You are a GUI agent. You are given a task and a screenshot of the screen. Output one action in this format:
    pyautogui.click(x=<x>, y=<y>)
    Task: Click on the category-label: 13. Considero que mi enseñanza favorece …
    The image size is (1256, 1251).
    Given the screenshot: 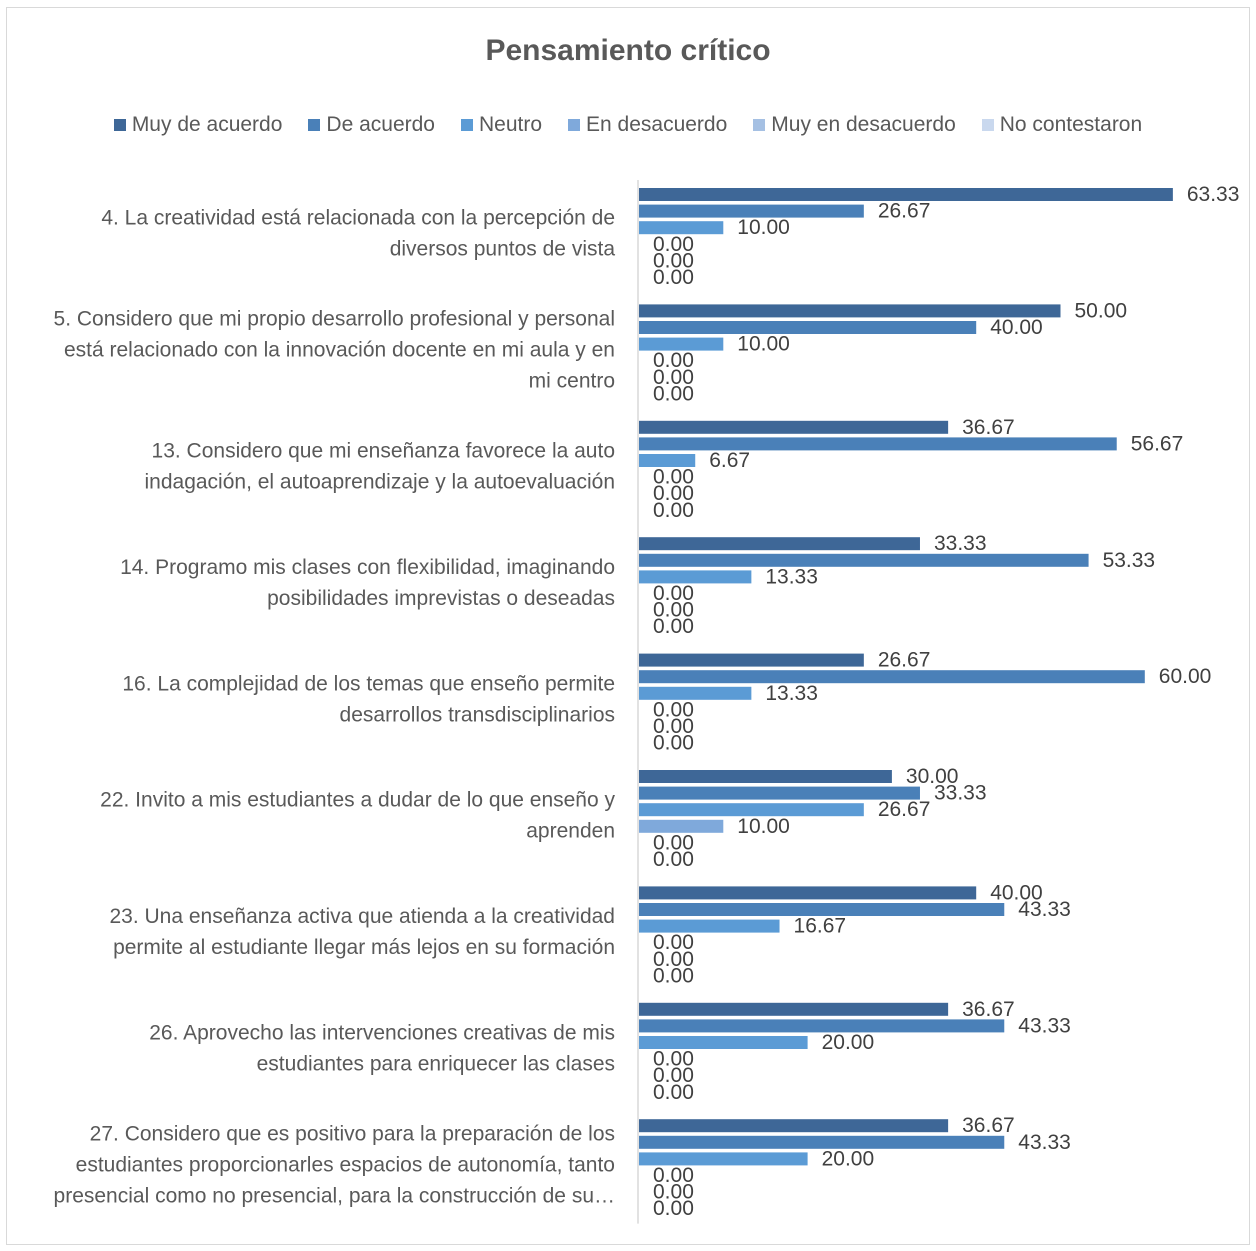 What is the action you would take?
    pyautogui.click(x=379, y=466)
    